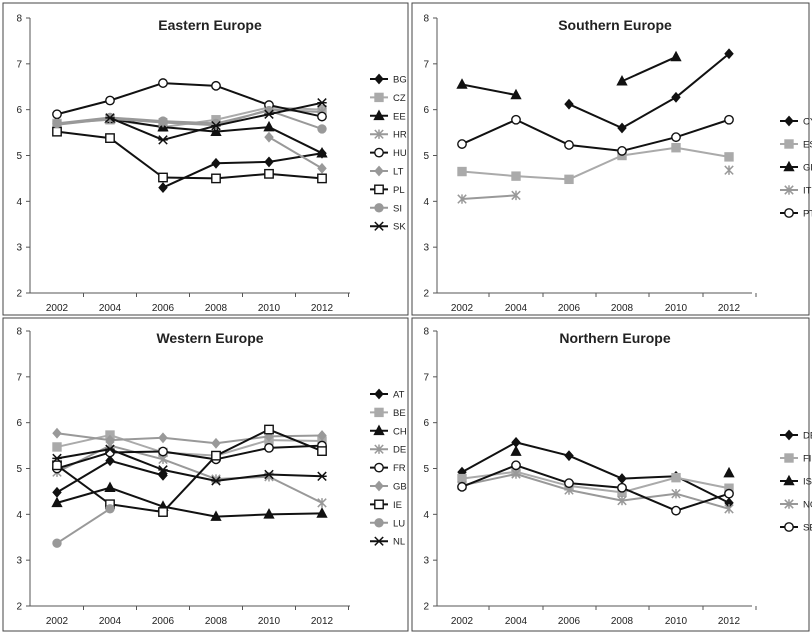  What do you see at coordinates (807, 505) in the screenshot?
I see `legend-label: NO` at bounding box center [807, 505].